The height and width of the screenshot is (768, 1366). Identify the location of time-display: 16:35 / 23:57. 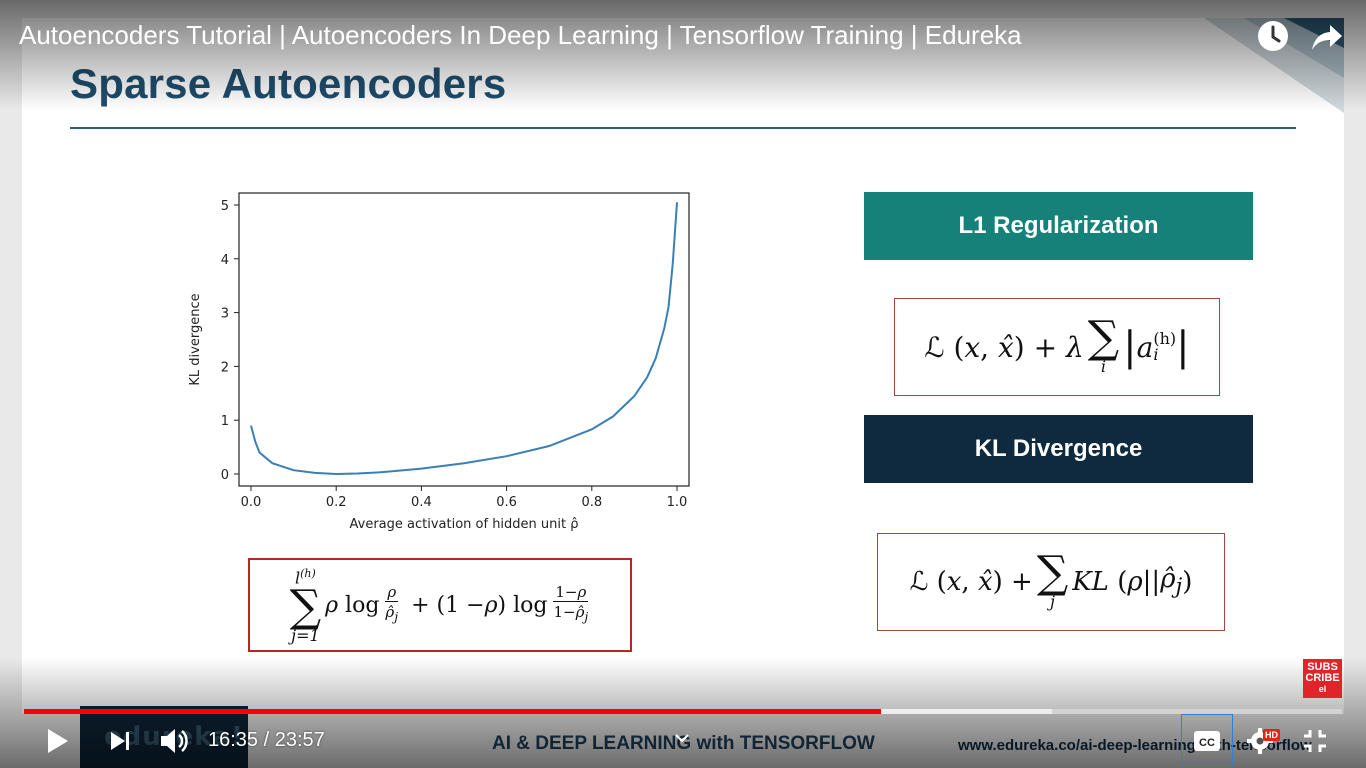
(266, 740).